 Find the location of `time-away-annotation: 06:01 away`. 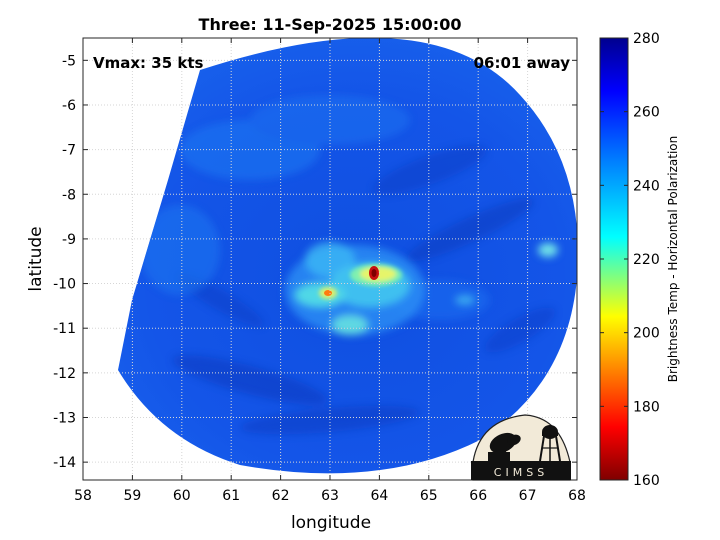

time-away-annotation: 06:01 away is located at coordinates (522, 63).